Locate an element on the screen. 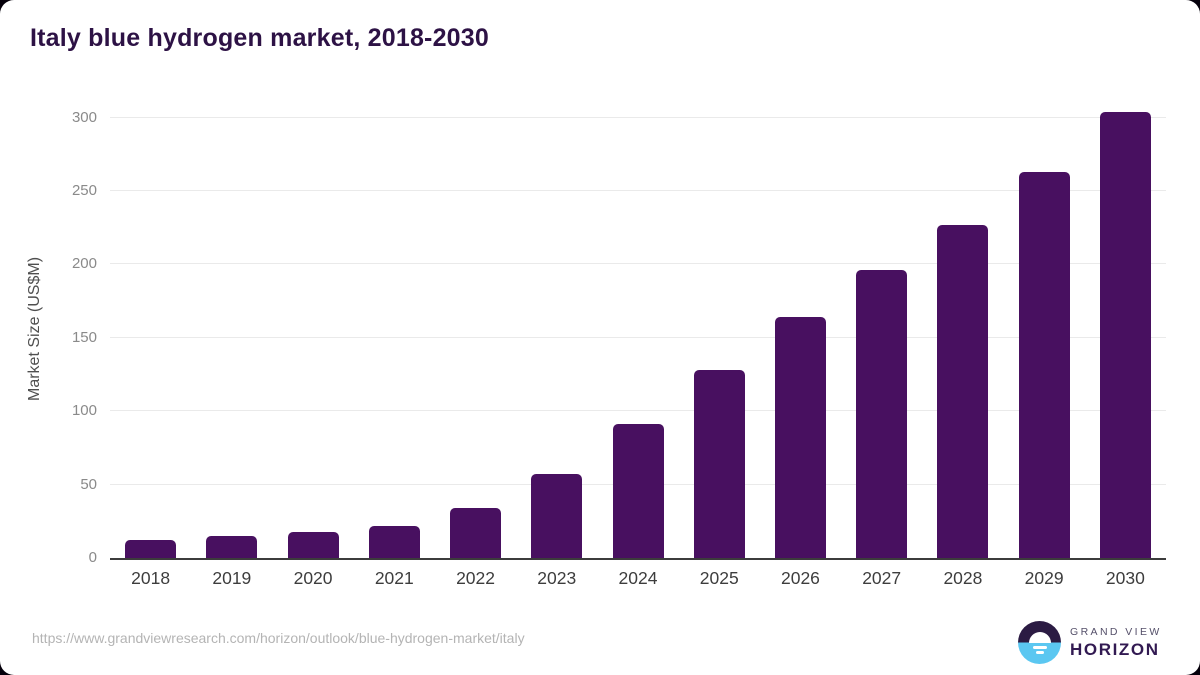 The width and height of the screenshot is (1200, 675). bar-2018 is located at coordinates (151, 549).